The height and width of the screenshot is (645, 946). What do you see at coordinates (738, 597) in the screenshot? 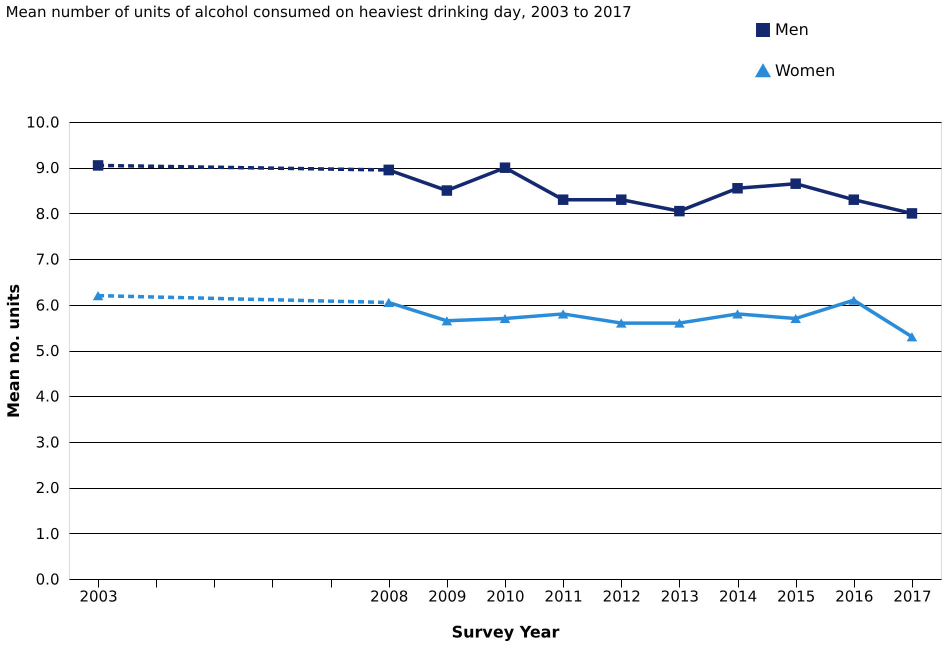
I see `x-tick-label: 2014` at bounding box center [738, 597].